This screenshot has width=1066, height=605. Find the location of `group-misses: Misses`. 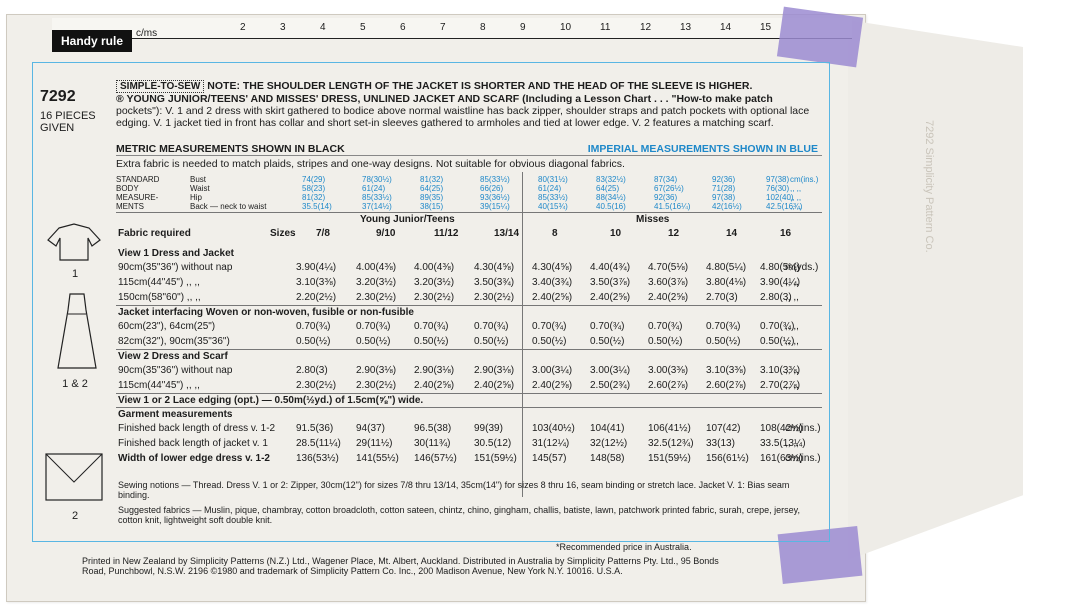

group-misses: Misses is located at coordinates (653, 219).